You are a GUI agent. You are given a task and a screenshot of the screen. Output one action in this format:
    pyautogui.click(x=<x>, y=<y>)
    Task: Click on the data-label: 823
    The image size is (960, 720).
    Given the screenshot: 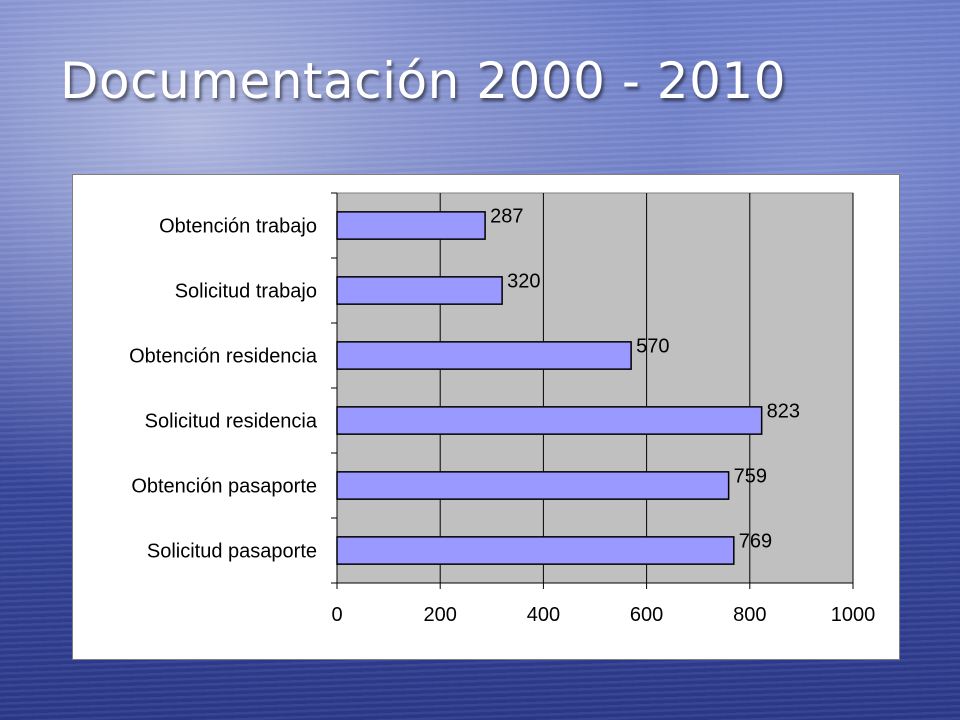 What is the action you would take?
    pyautogui.click(x=783, y=412)
    